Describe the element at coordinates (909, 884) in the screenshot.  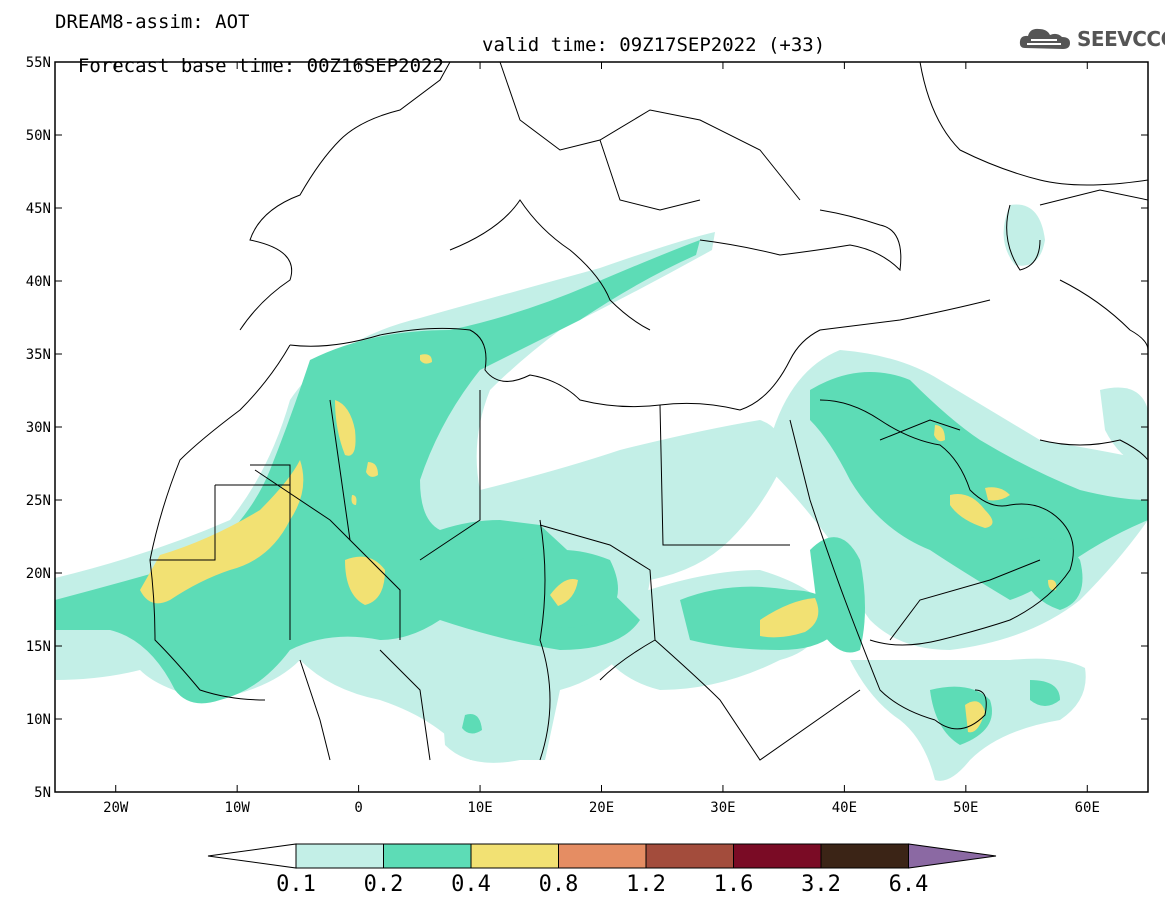
I see `colorbar-label: 6.4` at that location.